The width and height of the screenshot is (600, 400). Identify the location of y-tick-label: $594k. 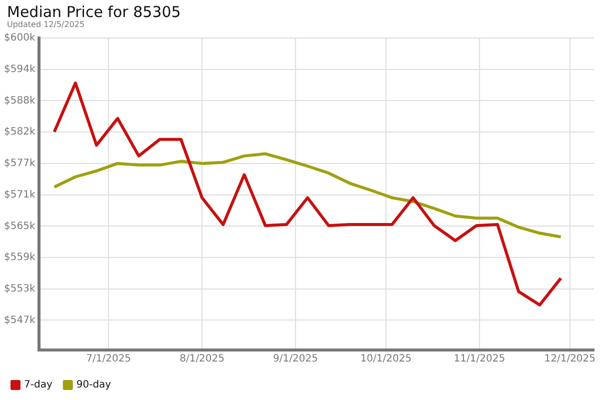
(20, 69).